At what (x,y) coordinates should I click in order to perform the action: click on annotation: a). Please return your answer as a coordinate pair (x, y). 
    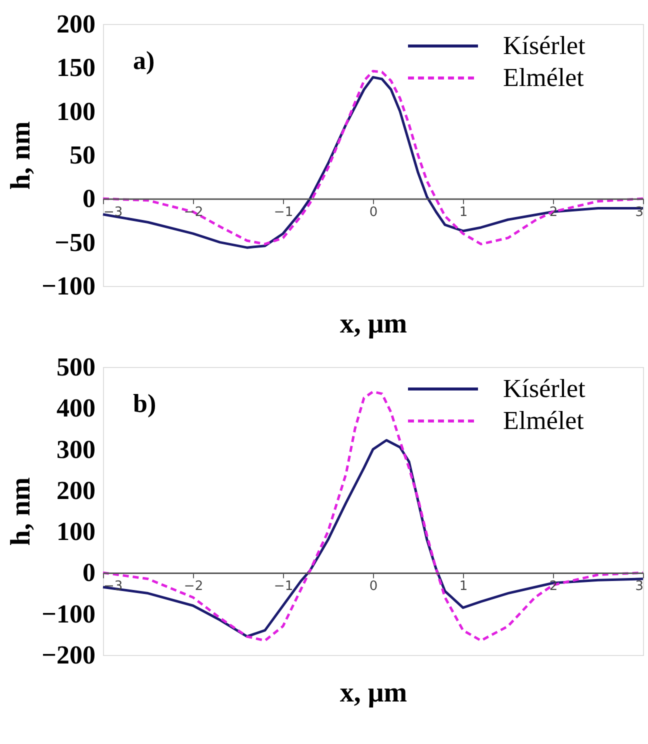
    Looking at the image, I should click on (144, 60).